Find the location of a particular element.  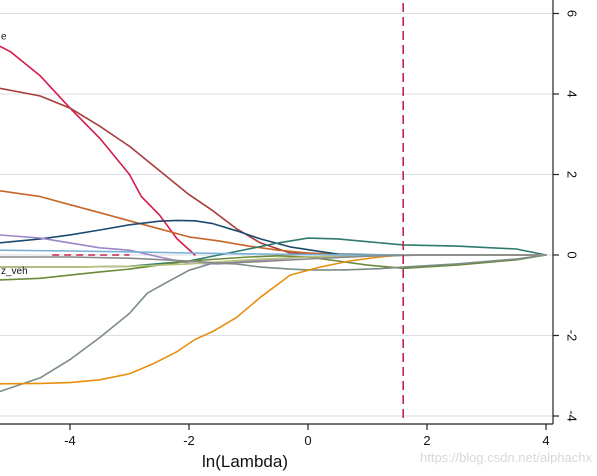

x-tick-label: 2 is located at coordinates (426, 440).